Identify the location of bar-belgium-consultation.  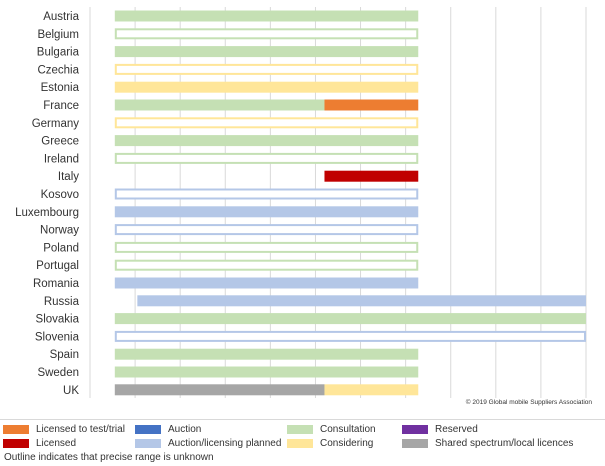
(266, 34).